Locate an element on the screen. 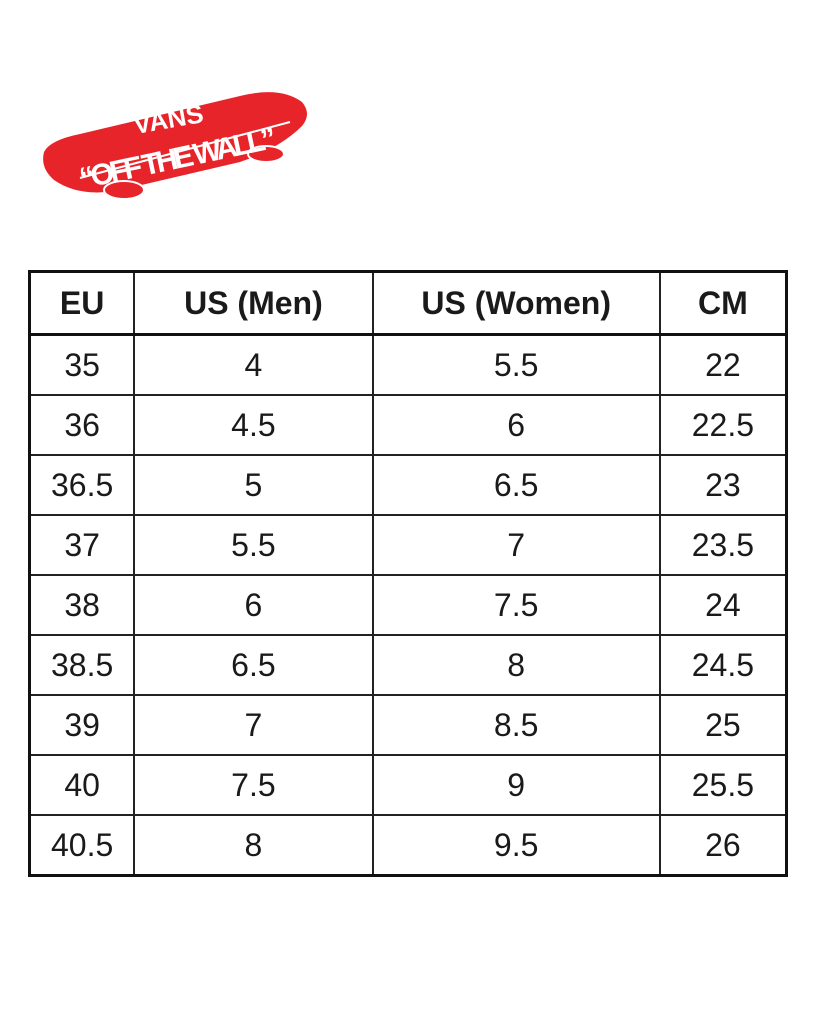 The height and width of the screenshot is (1024, 817). cell-us-women: 9 is located at coordinates (516, 785).